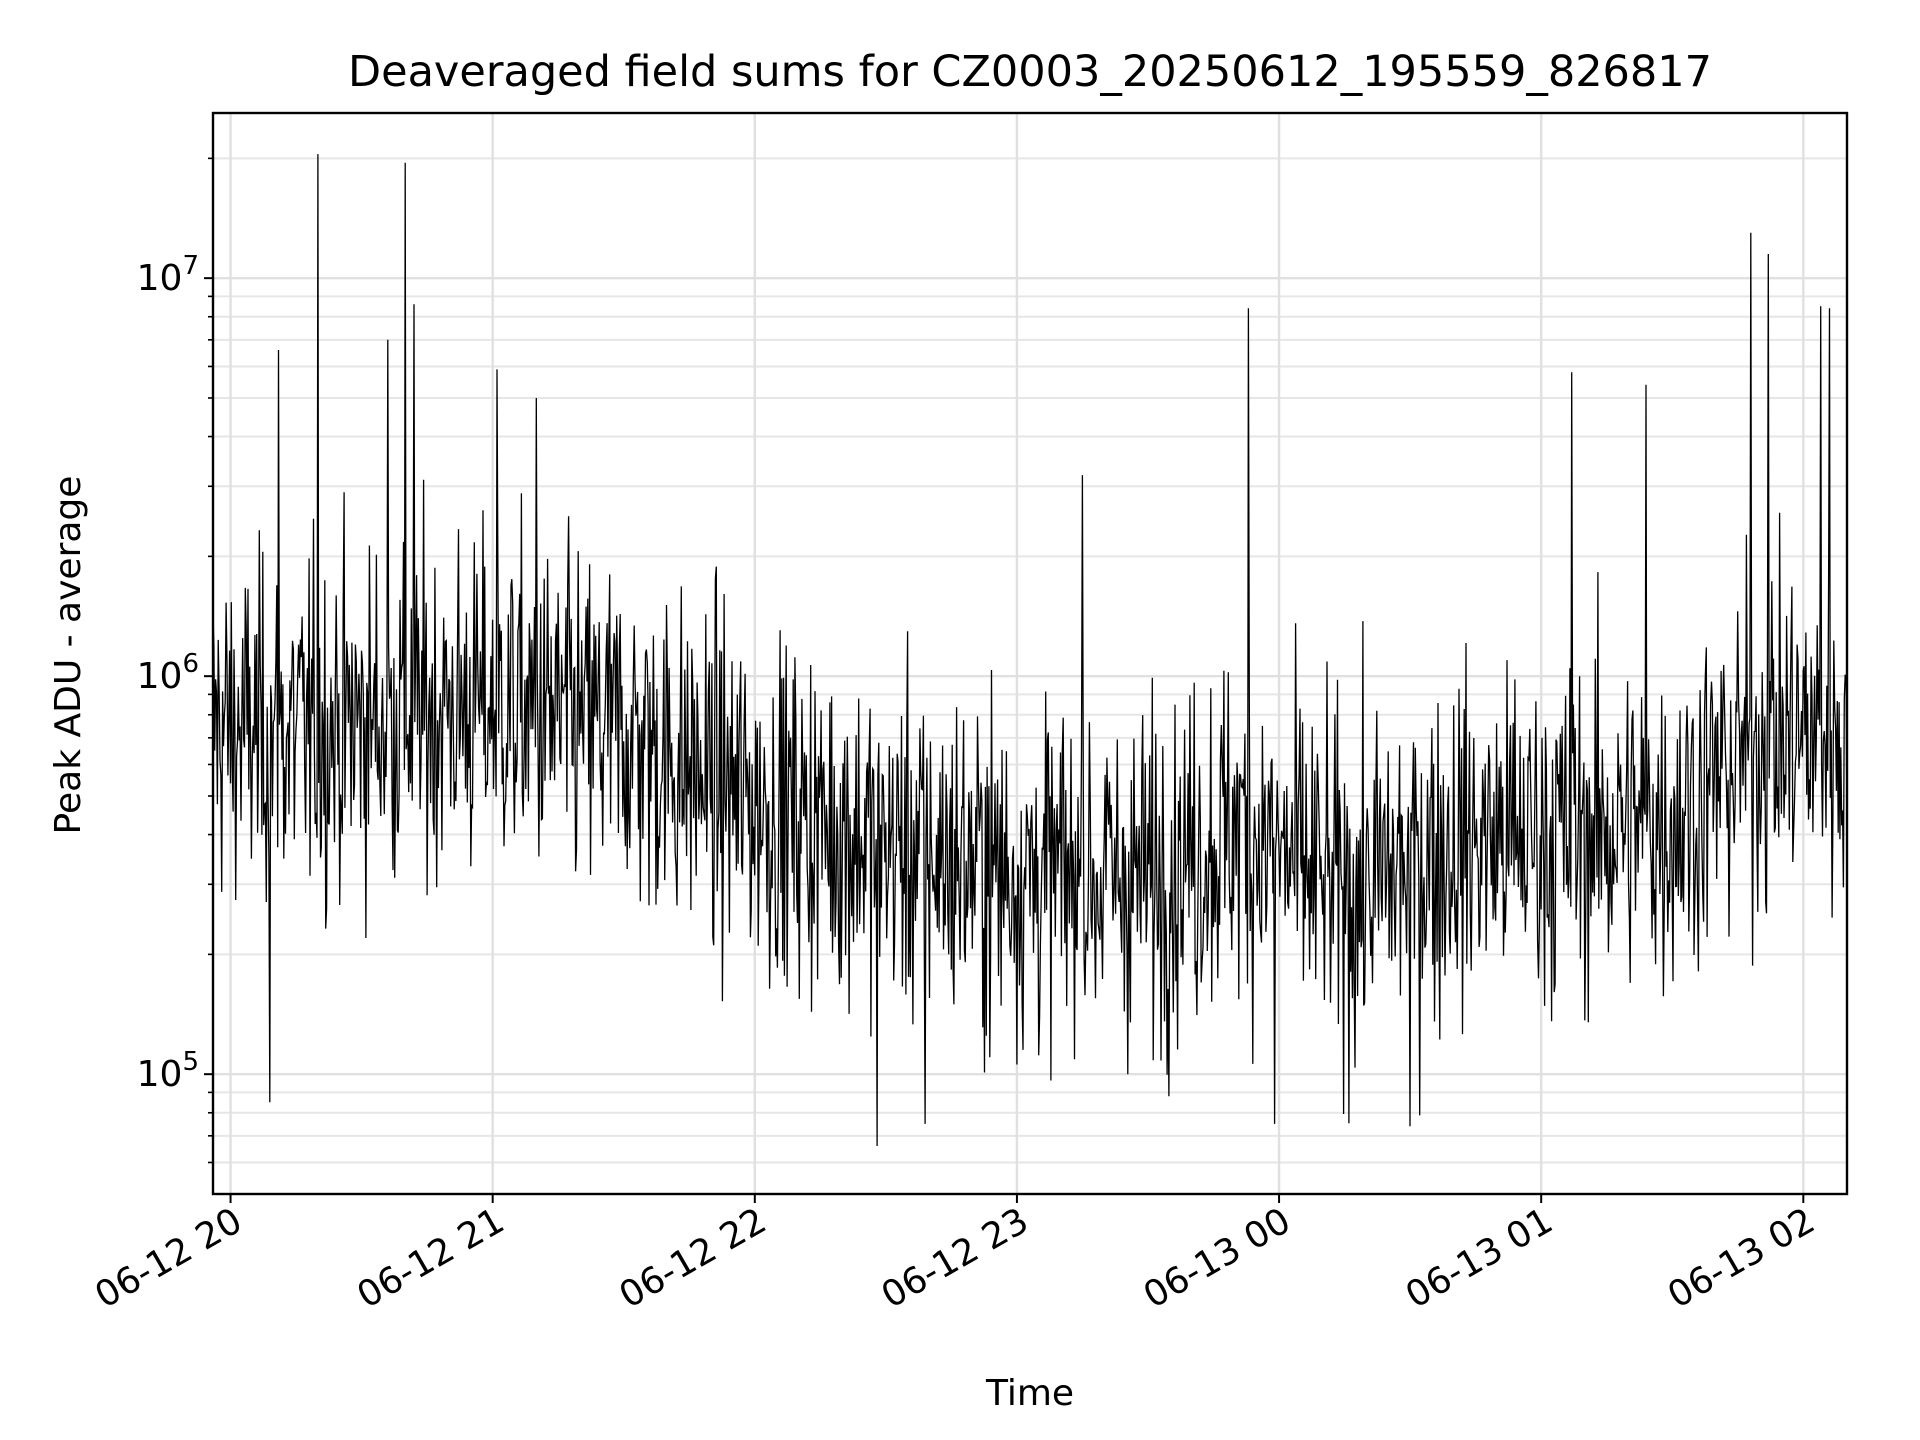 The width and height of the screenshot is (1920, 1440). I want to click on x-axis-label: Time, so click(1029, 1393).